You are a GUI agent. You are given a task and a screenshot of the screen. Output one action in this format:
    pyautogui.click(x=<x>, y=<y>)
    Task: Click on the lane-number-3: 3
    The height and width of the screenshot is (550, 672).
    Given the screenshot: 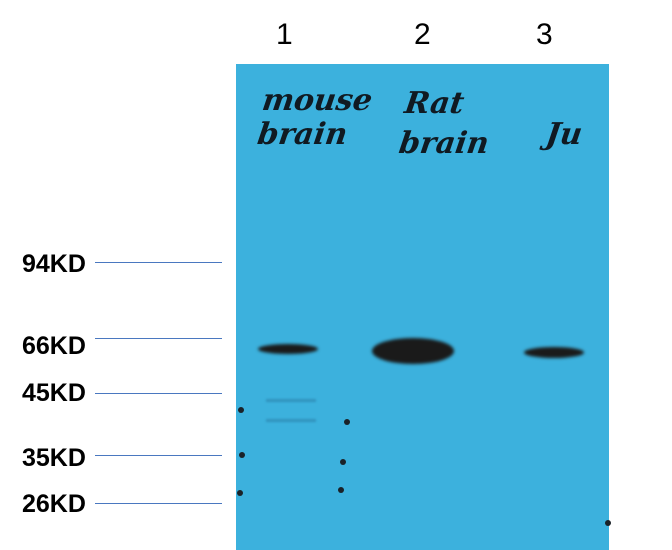 What is the action you would take?
    pyautogui.click(x=544, y=34)
    